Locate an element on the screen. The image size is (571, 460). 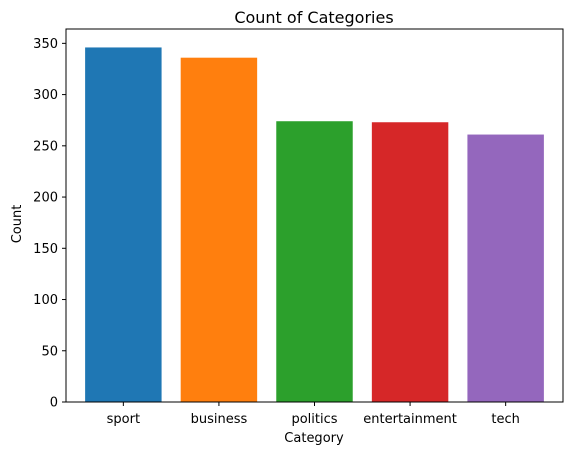
x-tick-label: sport is located at coordinates (123, 419).